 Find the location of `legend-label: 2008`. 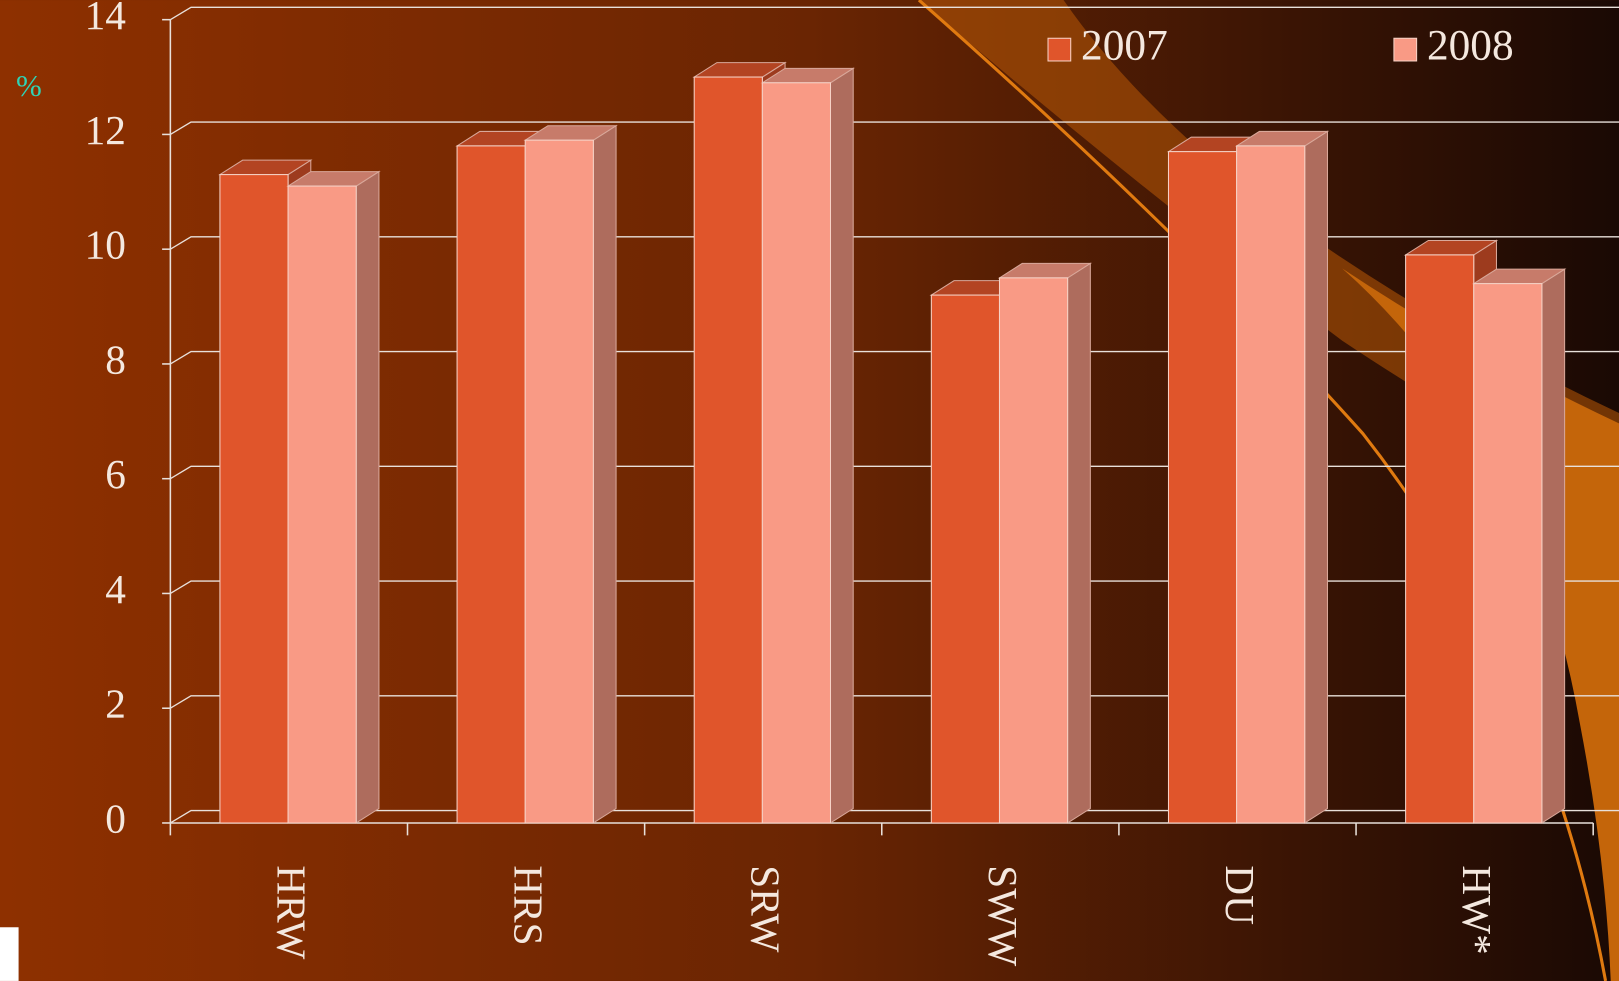

legend-label: 2008 is located at coordinates (1470, 46).